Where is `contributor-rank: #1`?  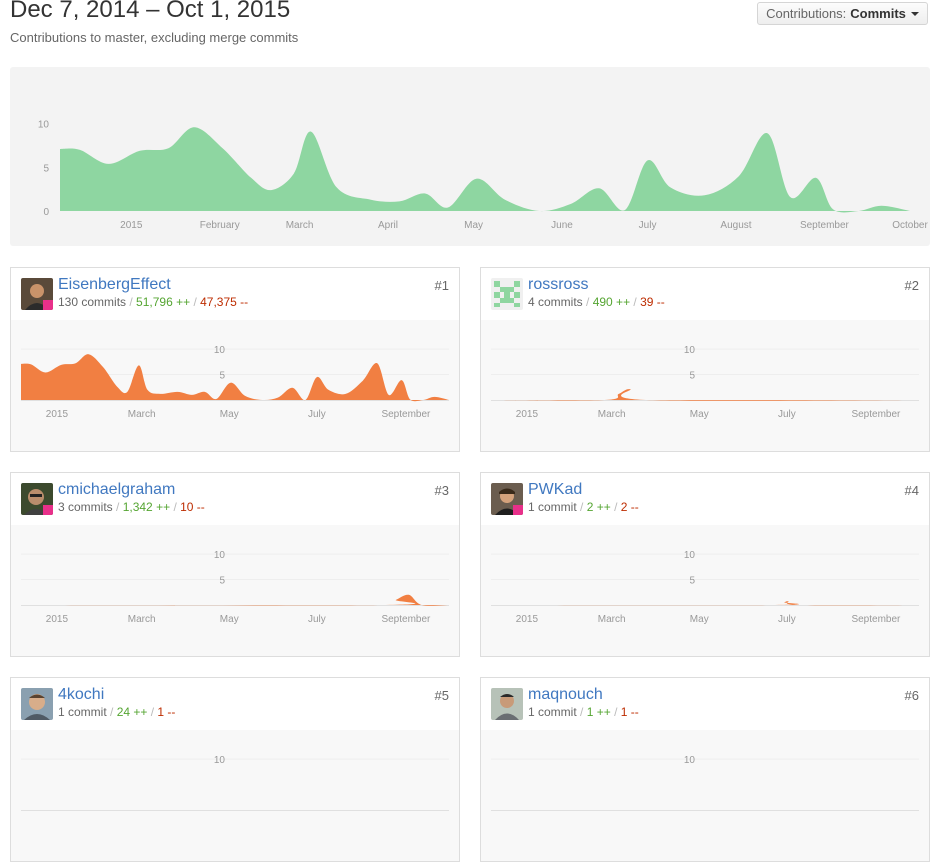
contributor-rank: #1 is located at coordinates (441, 285).